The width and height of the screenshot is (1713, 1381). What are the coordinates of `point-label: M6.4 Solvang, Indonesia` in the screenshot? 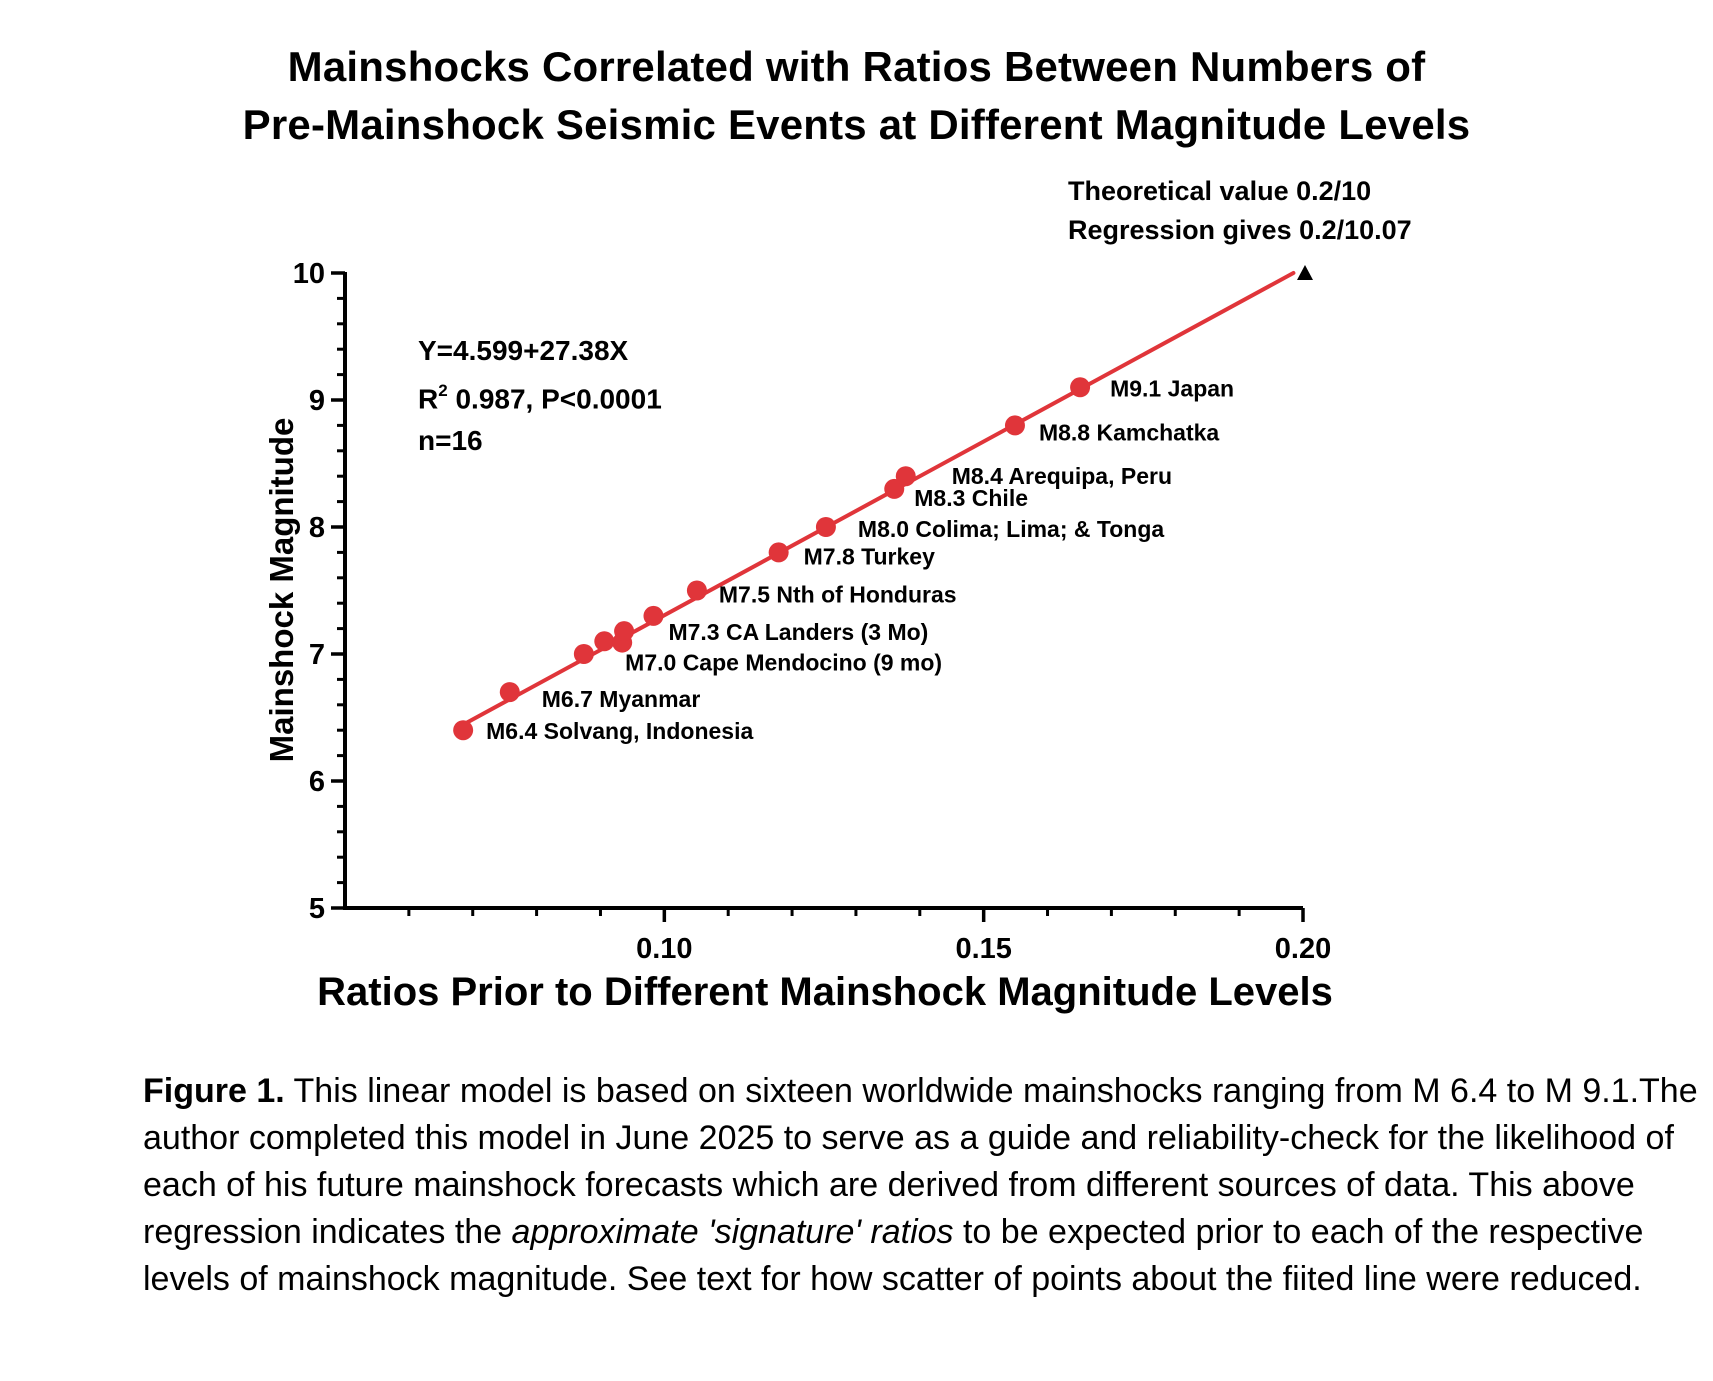 It's located at (619, 731).